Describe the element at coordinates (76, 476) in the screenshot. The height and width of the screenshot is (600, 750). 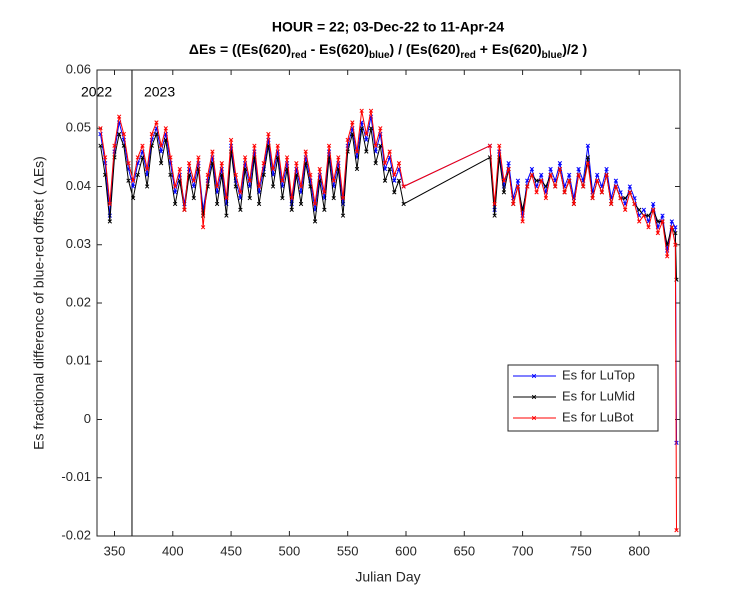
I see `y-tick-label: -0.01` at that location.